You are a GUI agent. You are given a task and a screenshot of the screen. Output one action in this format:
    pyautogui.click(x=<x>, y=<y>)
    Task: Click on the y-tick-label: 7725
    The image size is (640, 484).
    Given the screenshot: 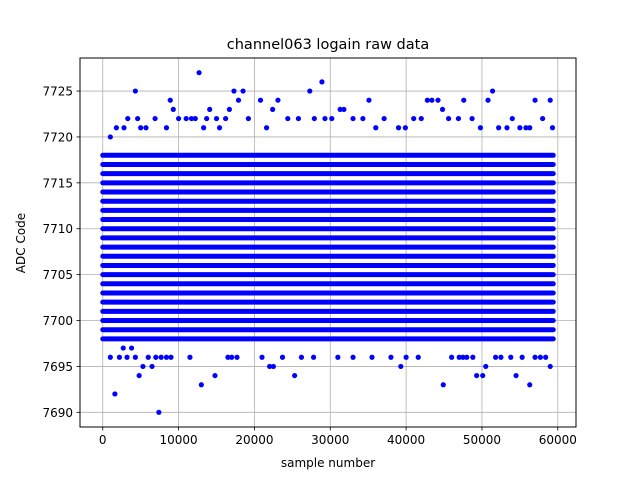 What is the action you would take?
    pyautogui.click(x=57, y=92)
    